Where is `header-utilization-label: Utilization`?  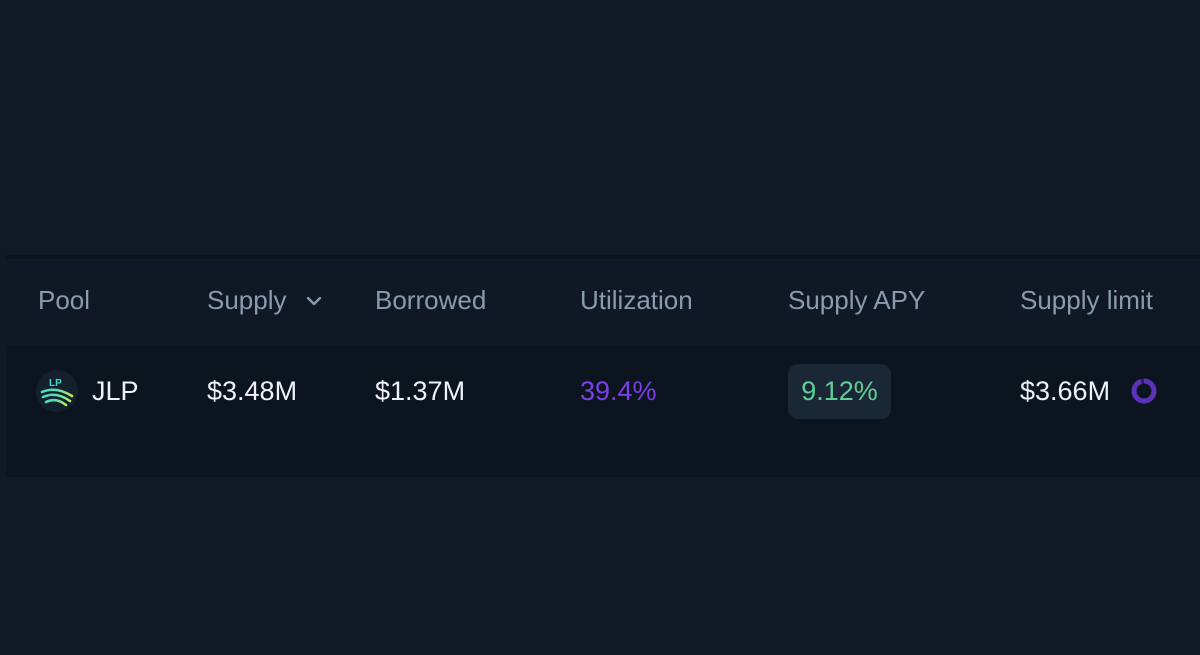 header-utilization-label: Utilization is located at coordinates (636, 300).